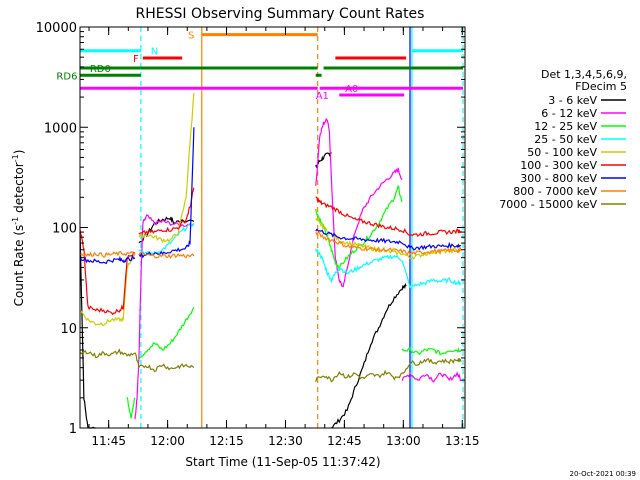  I want to click on flag-label: N, so click(154, 52).